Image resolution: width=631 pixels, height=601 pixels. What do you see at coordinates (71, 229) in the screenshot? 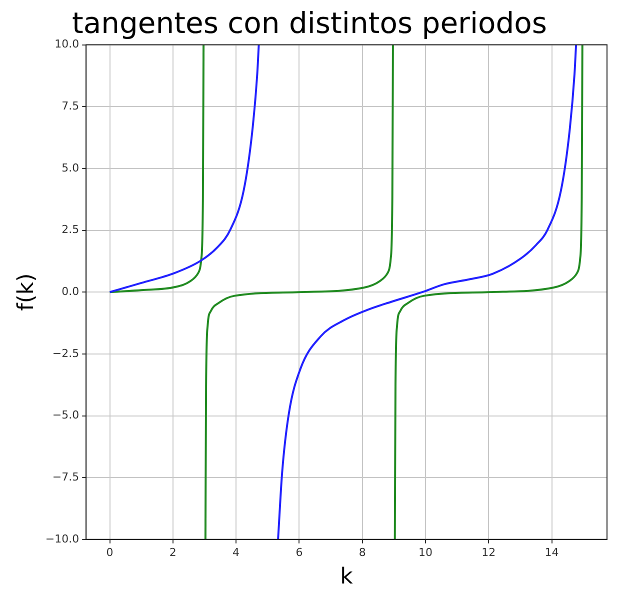
I see `y-tick-label: 2.5` at bounding box center [71, 229].